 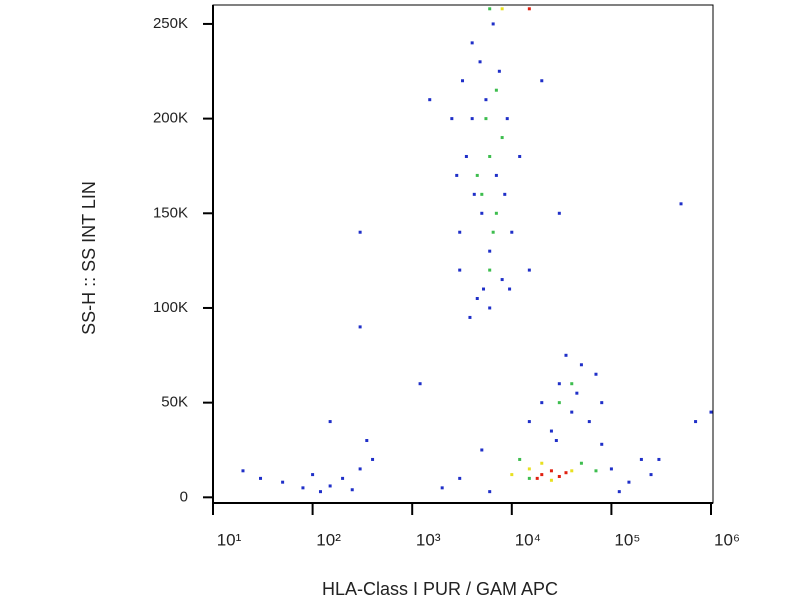 What do you see at coordinates (89, 258) in the screenshot?
I see `y-axis-label: SS-H :: SS INT LIN` at bounding box center [89, 258].